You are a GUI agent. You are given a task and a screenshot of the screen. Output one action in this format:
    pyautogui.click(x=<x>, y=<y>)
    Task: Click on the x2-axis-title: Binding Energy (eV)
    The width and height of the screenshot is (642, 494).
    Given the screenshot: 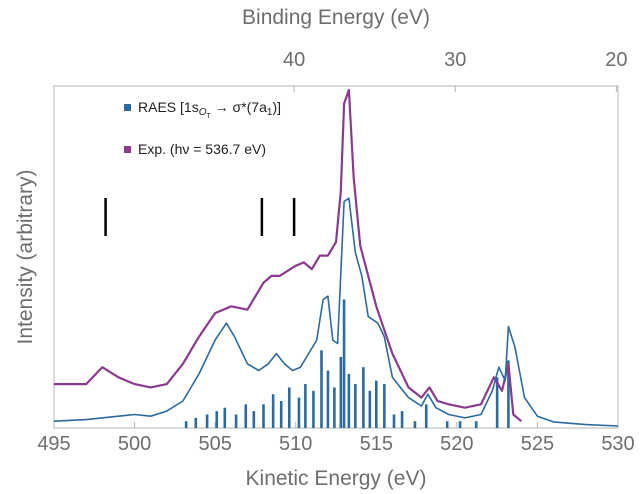 What is the action you would take?
    pyautogui.click(x=336, y=17)
    